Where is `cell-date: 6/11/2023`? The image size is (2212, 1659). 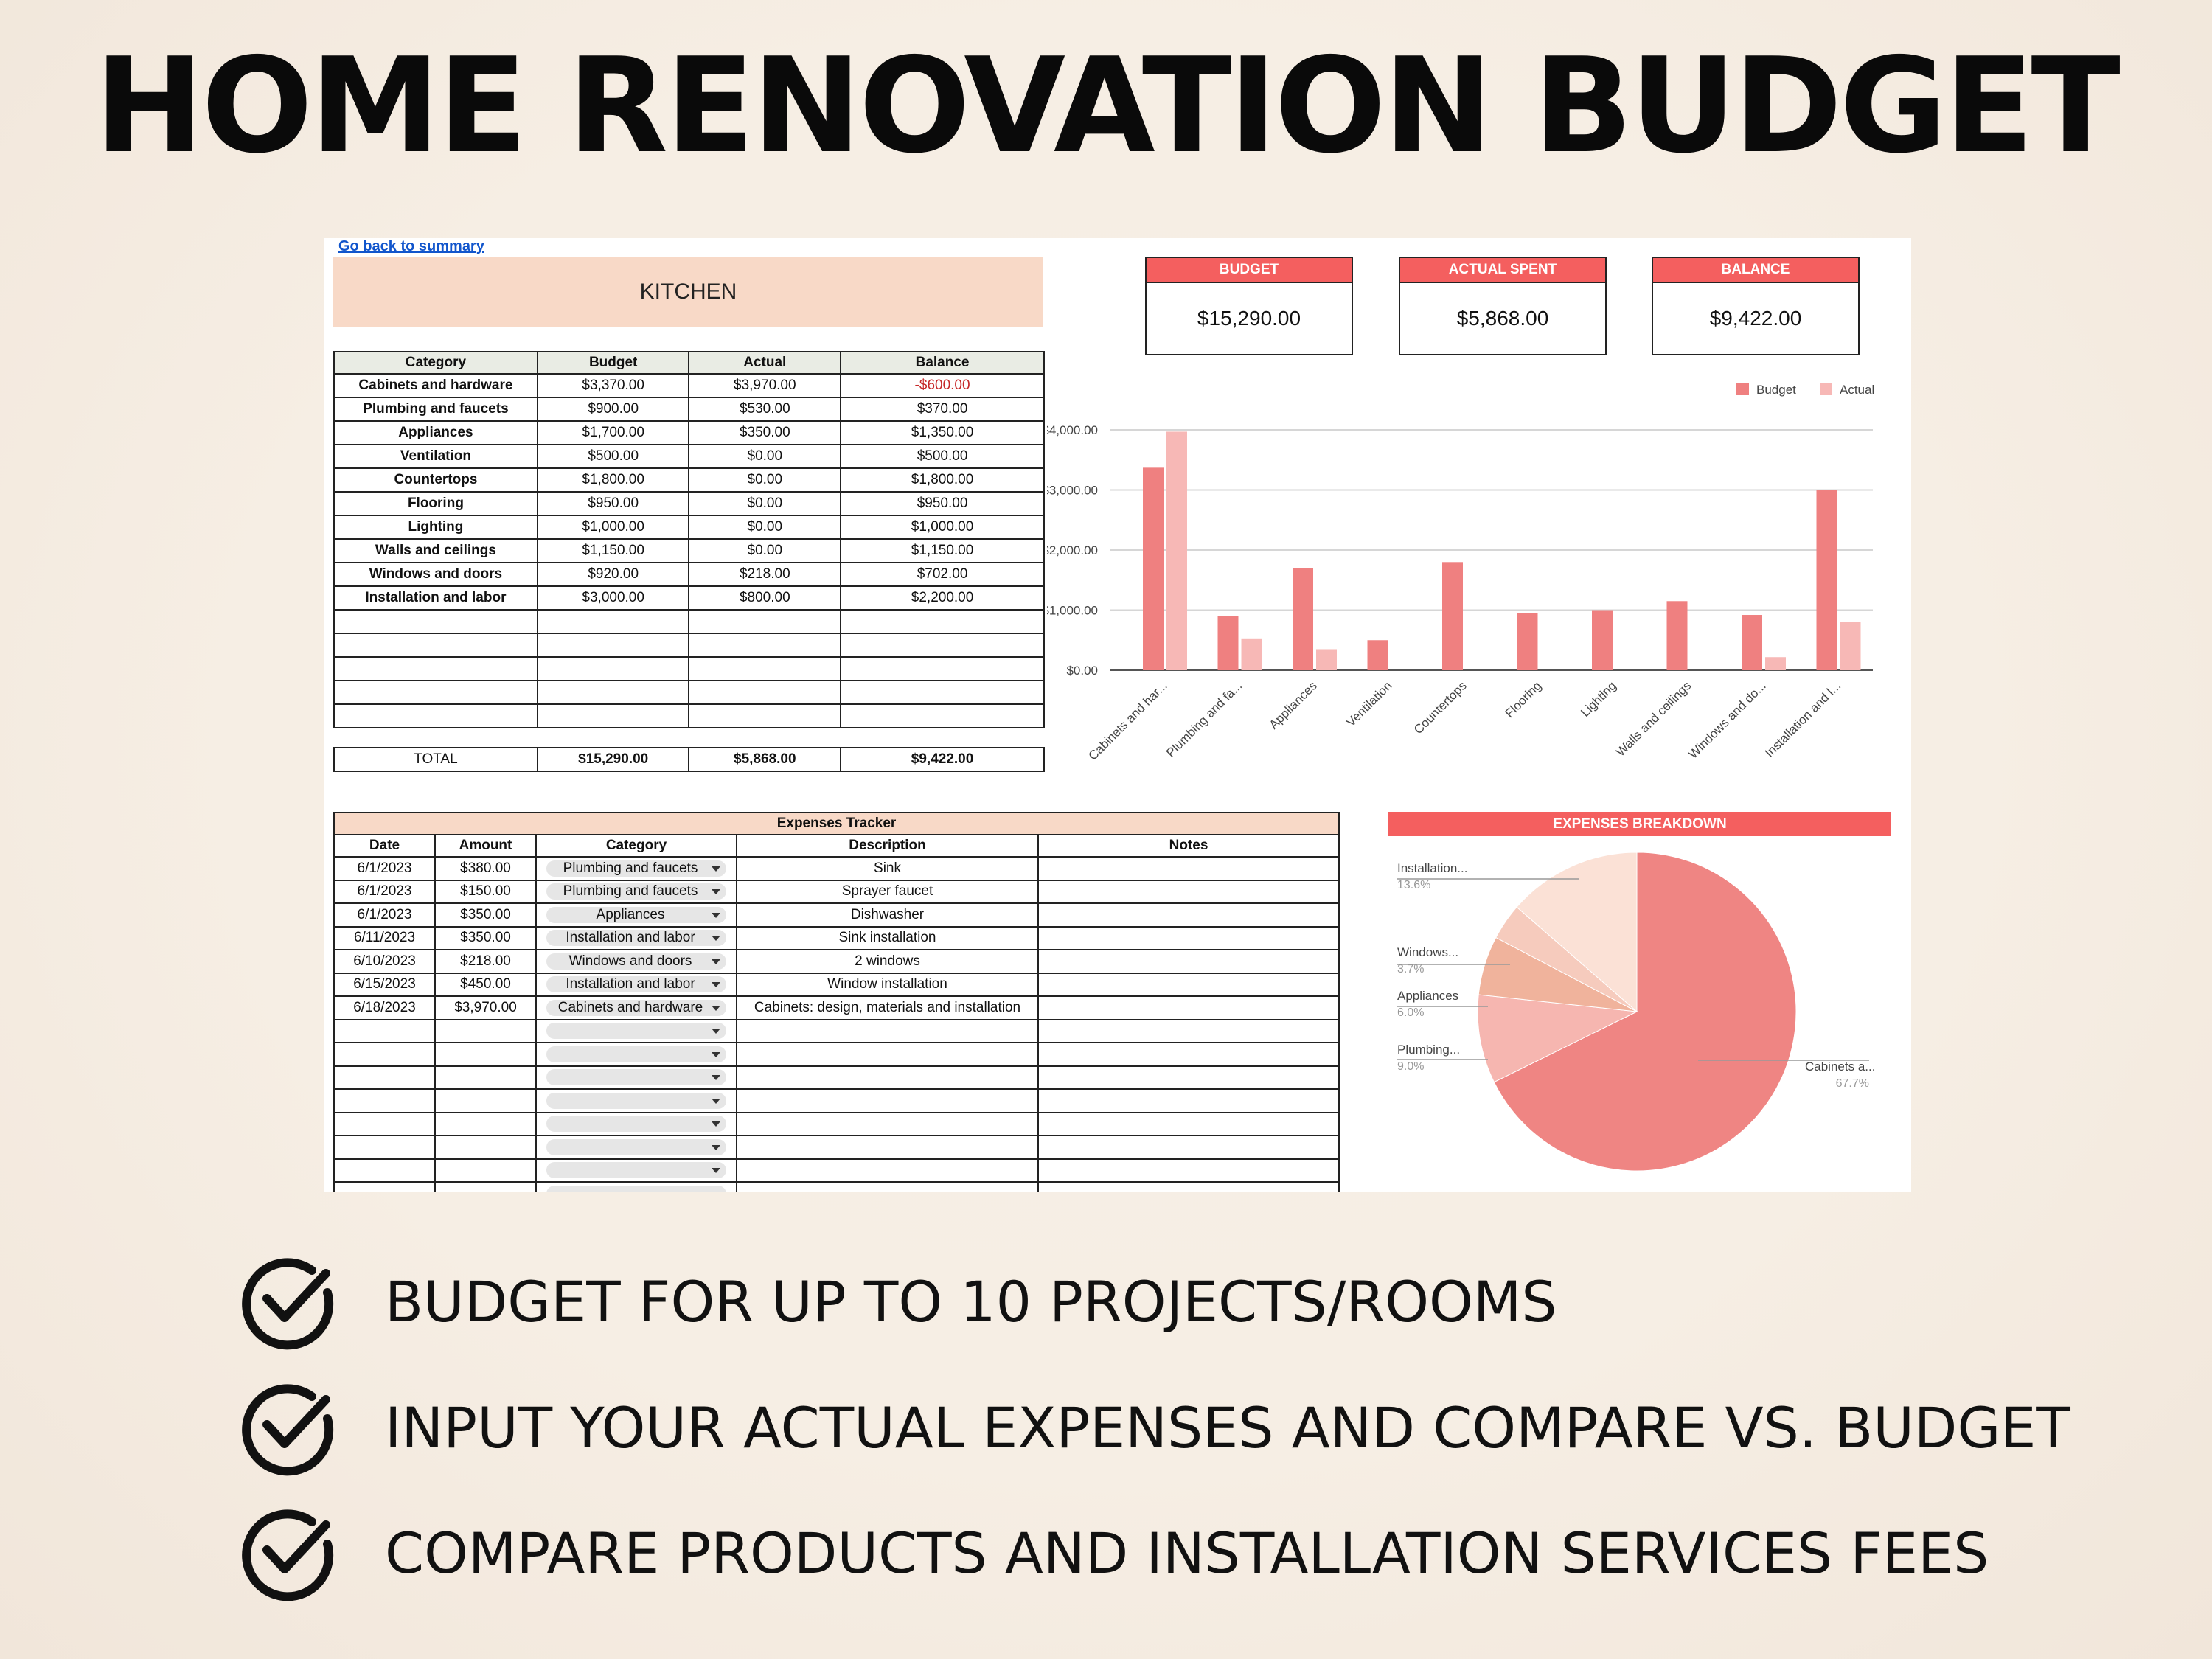
cell-date: 6/11/2023 is located at coordinates (384, 937).